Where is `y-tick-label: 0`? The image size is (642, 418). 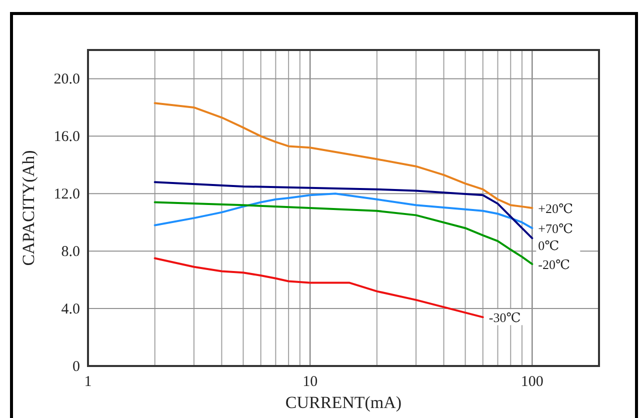
y-tick-label: 0 is located at coordinates (76, 367).